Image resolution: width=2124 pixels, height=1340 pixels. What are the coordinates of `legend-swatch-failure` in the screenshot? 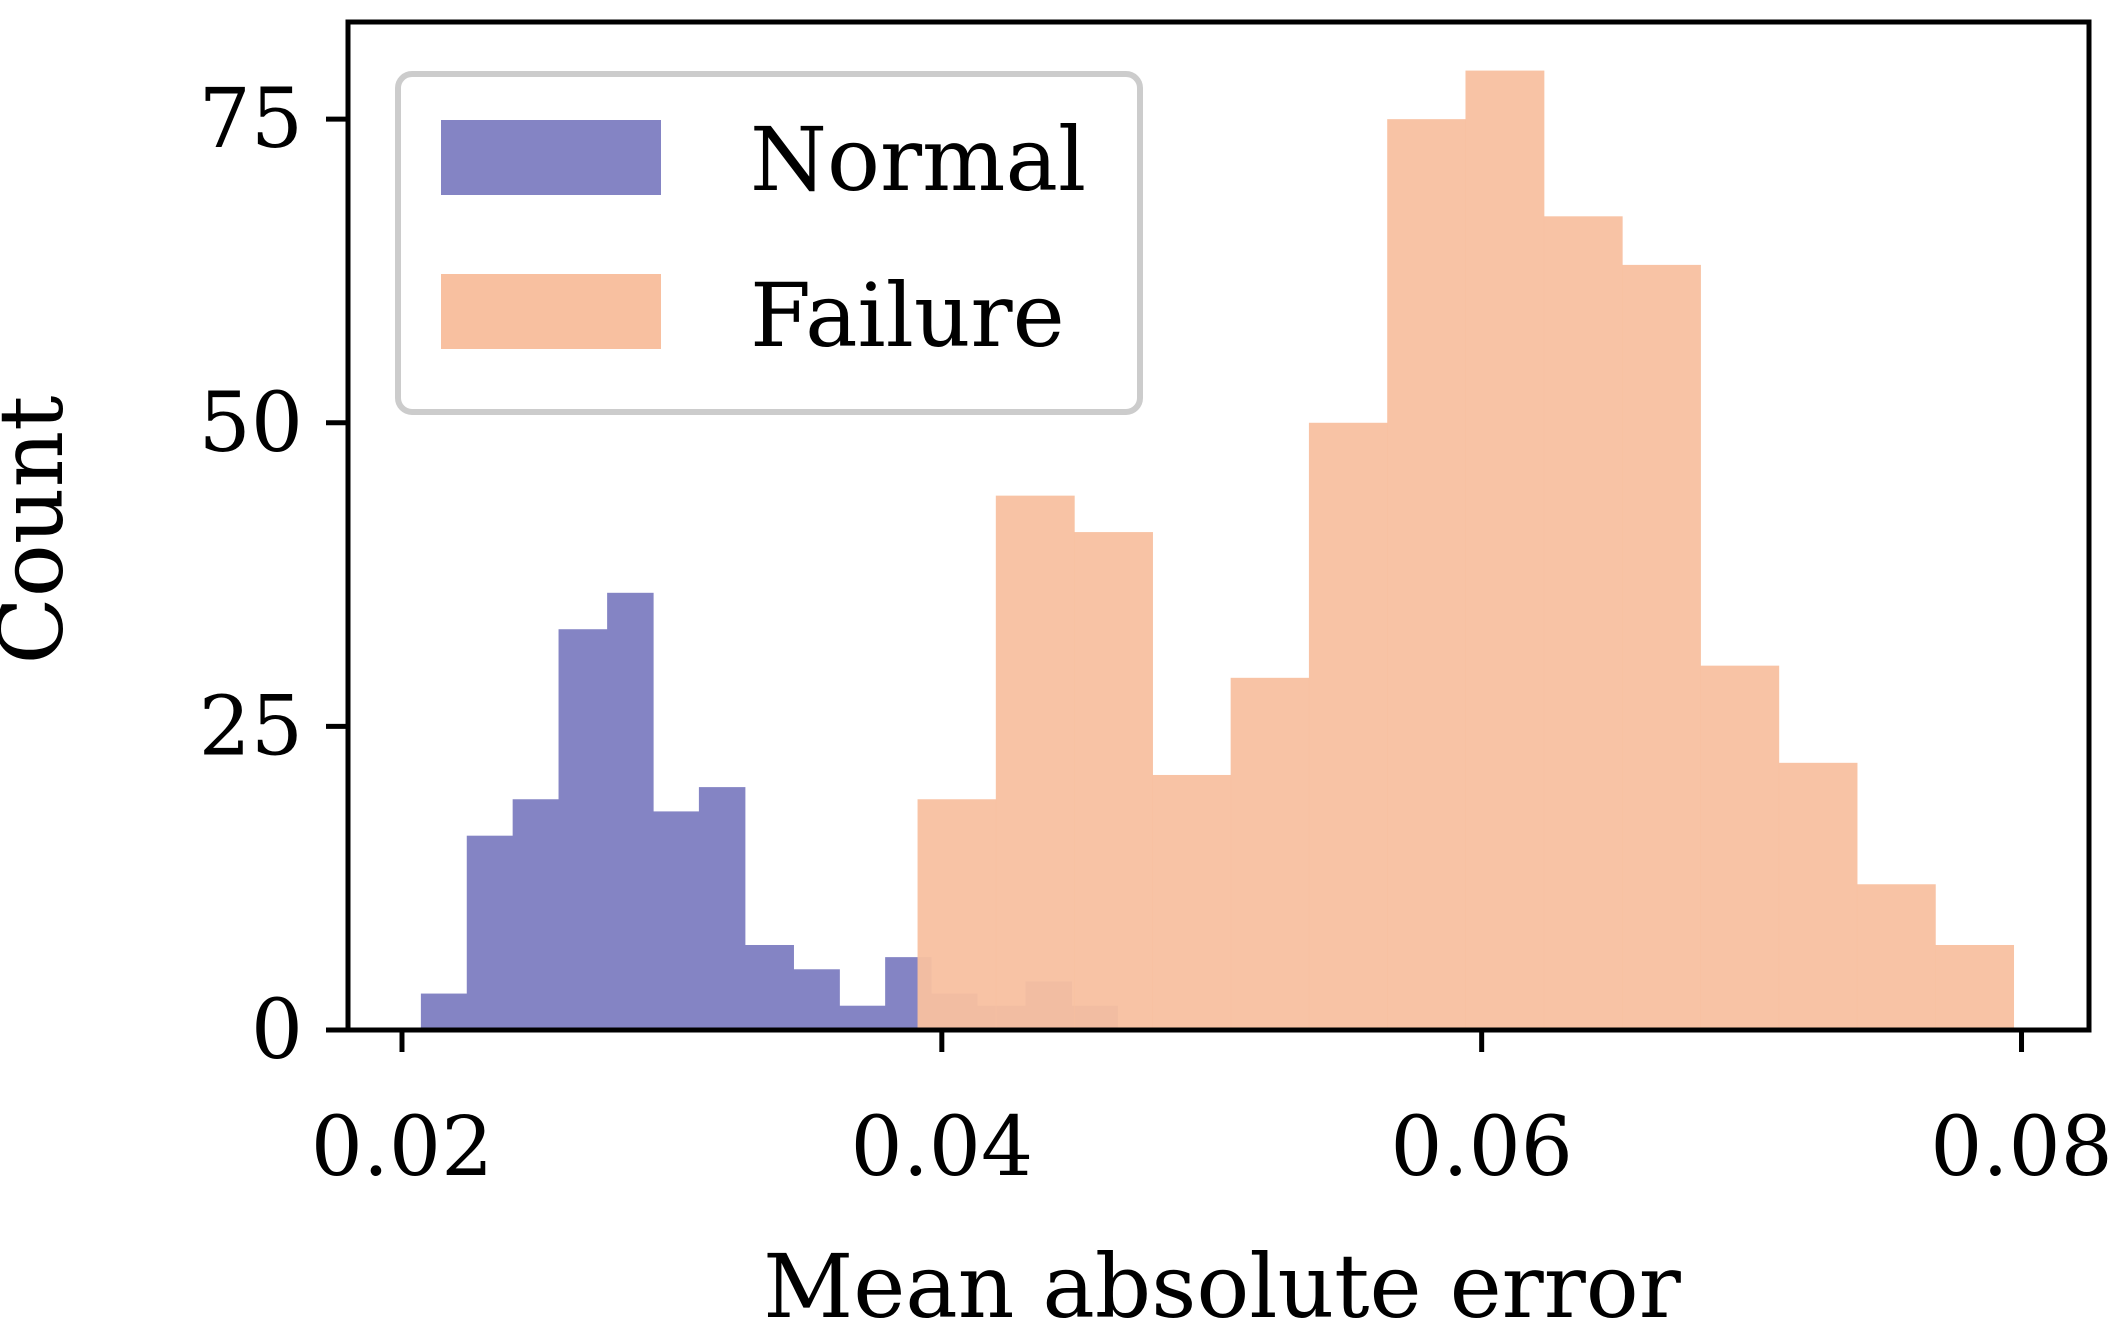 It's located at (551, 311).